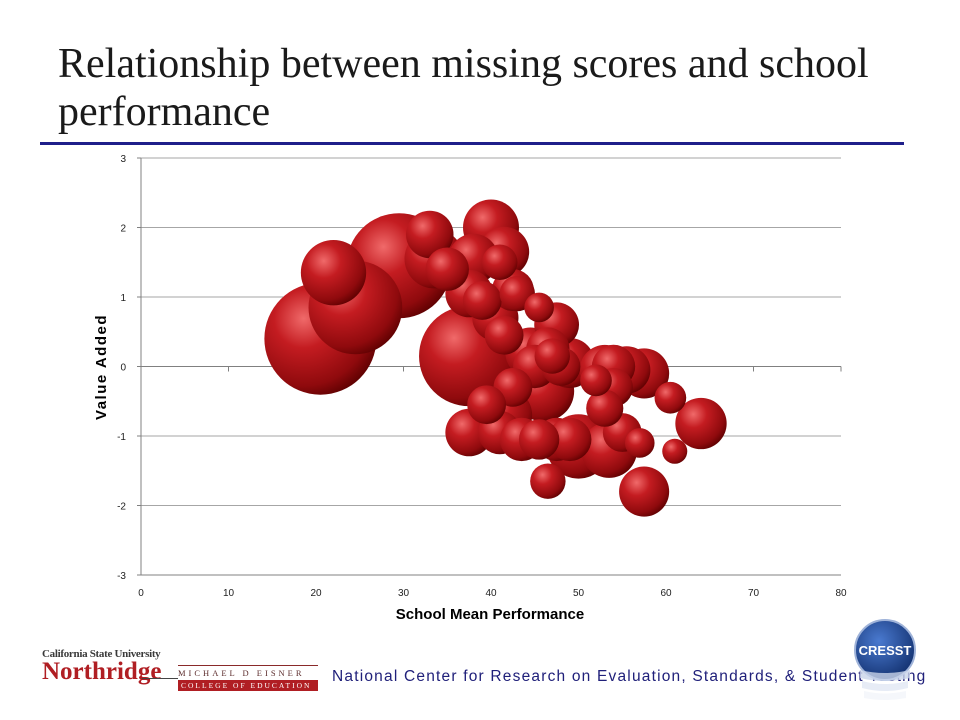 This screenshot has width=960, height=720. Describe the element at coordinates (229, 593) in the screenshot. I see `x-tick-label: 10` at that location.